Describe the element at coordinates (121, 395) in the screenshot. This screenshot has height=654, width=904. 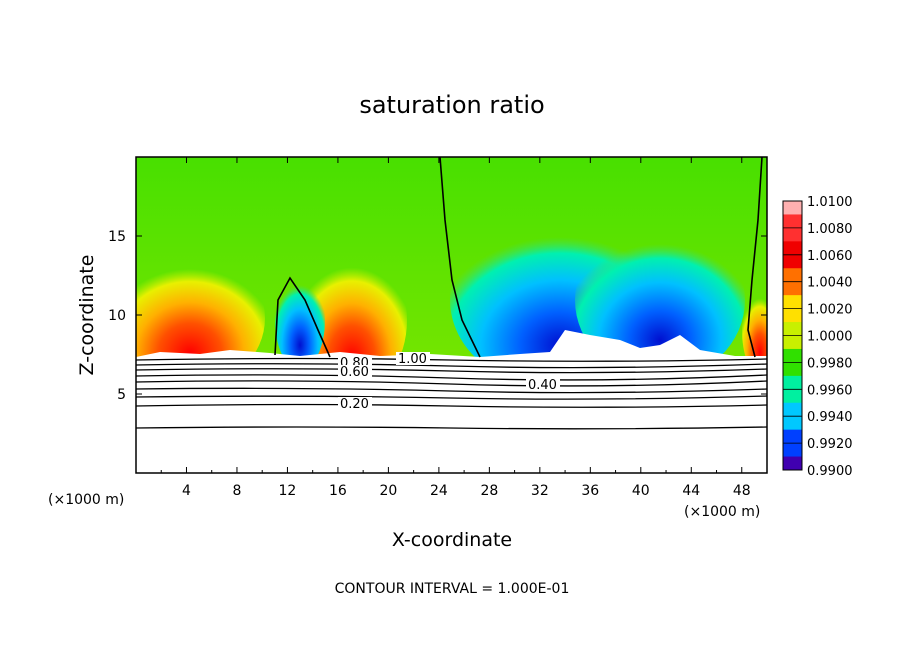
I see `y-tick-label: 5` at that location.